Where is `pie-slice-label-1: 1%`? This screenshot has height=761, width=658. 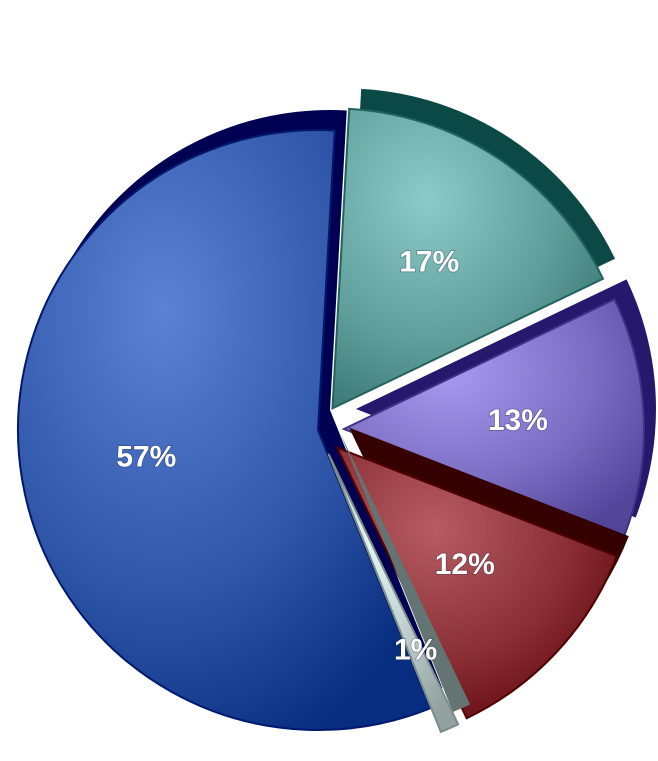 pie-slice-label-1: 1% is located at coordinates (415, 649).